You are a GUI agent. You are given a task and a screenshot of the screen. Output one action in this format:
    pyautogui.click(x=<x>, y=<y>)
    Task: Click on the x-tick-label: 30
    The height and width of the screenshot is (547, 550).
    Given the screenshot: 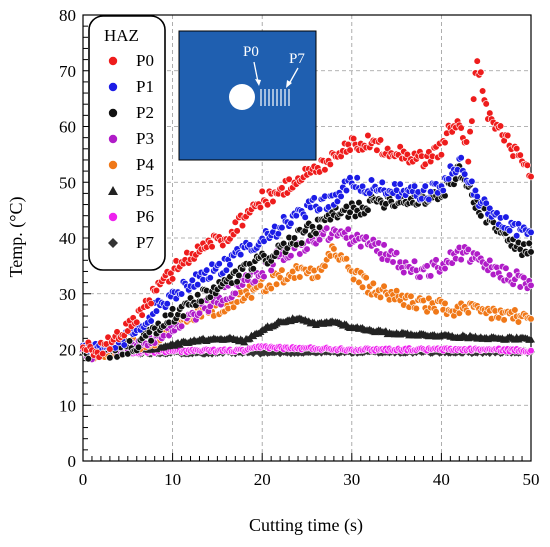 What is the action you would take?
    pyautogui.click(x=351, y=479)
    